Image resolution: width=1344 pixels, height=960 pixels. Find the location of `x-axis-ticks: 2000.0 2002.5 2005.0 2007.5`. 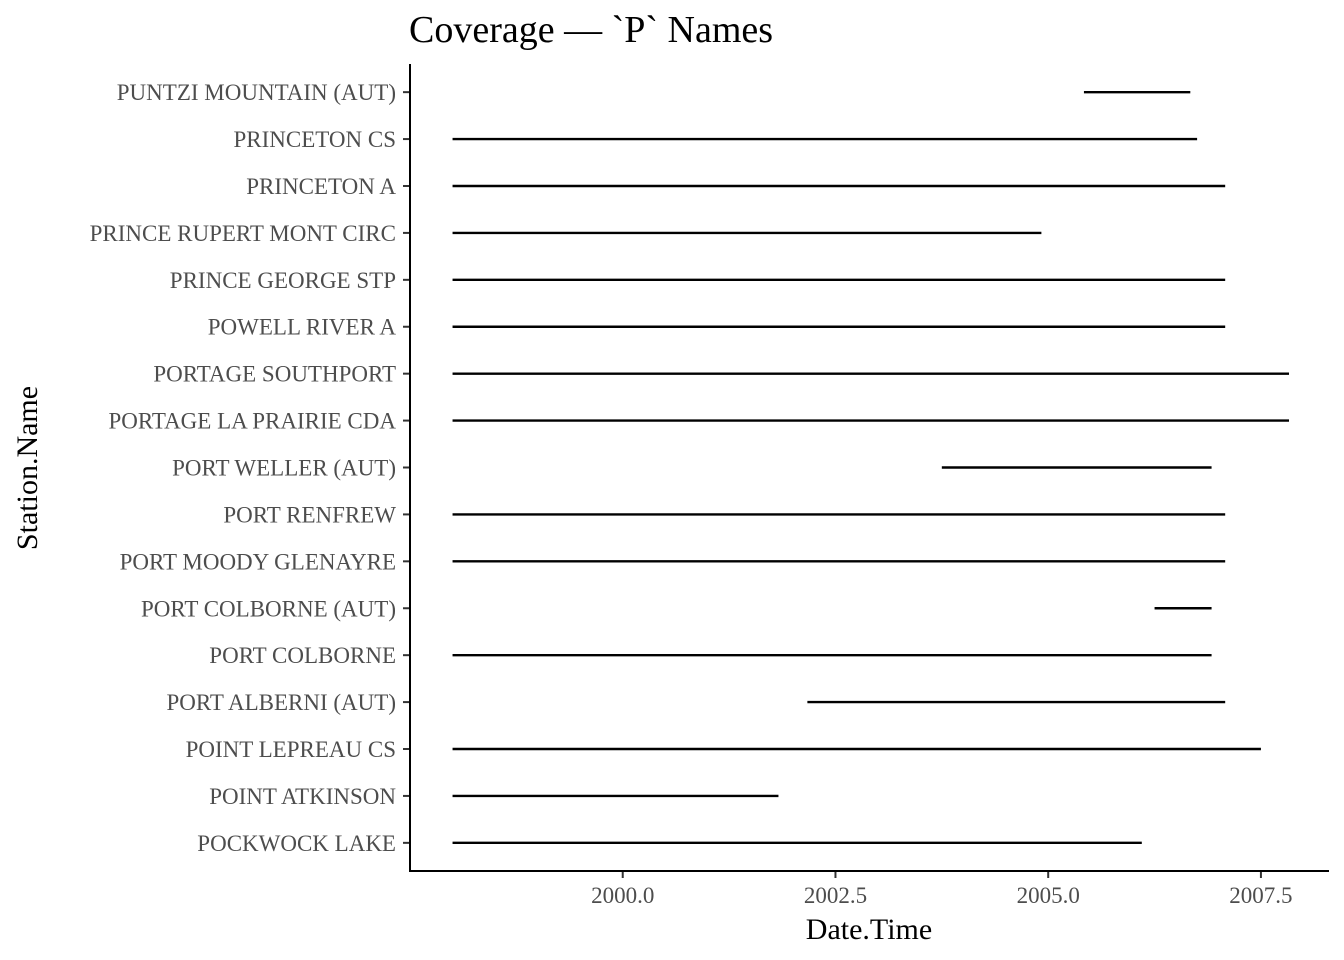

x-axis-ticks: 2000.0 2002.5 2005.0 2007.5 is located at coordinates (942, 889).